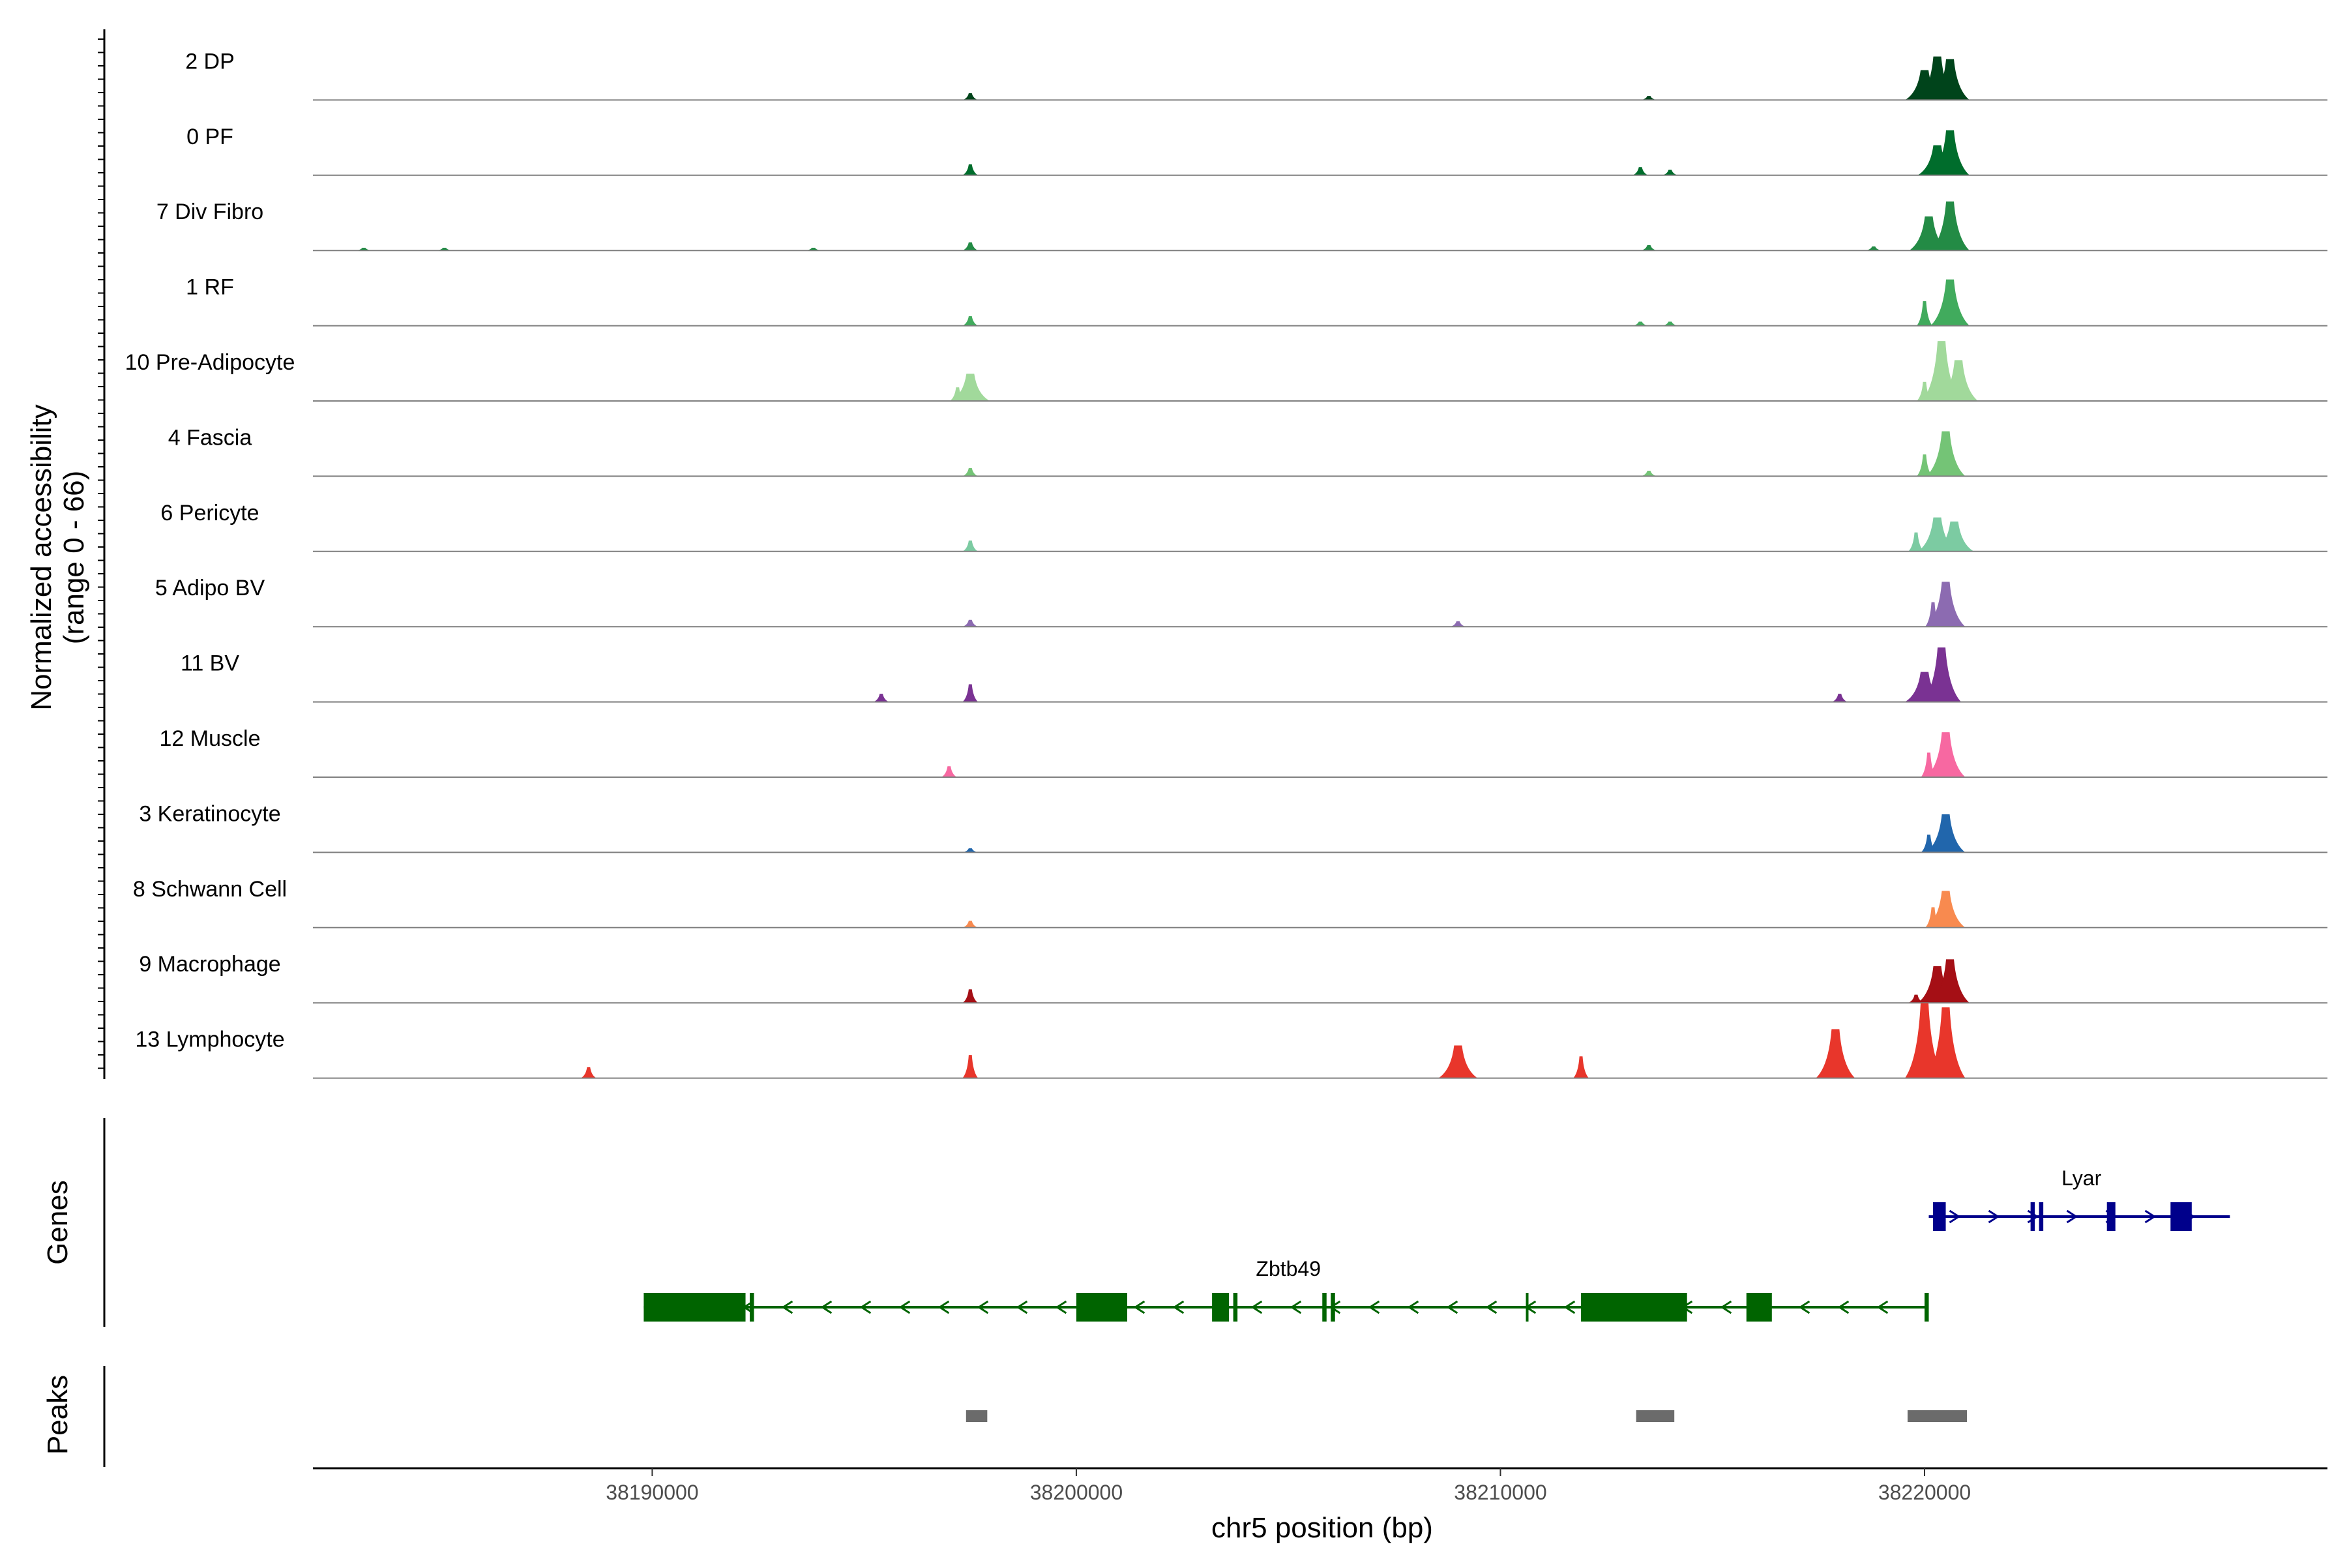  Describe the element at coordinates (1247, 451) in the screenshot. I see `track-4-fascia: 4 Fascia` at that location.